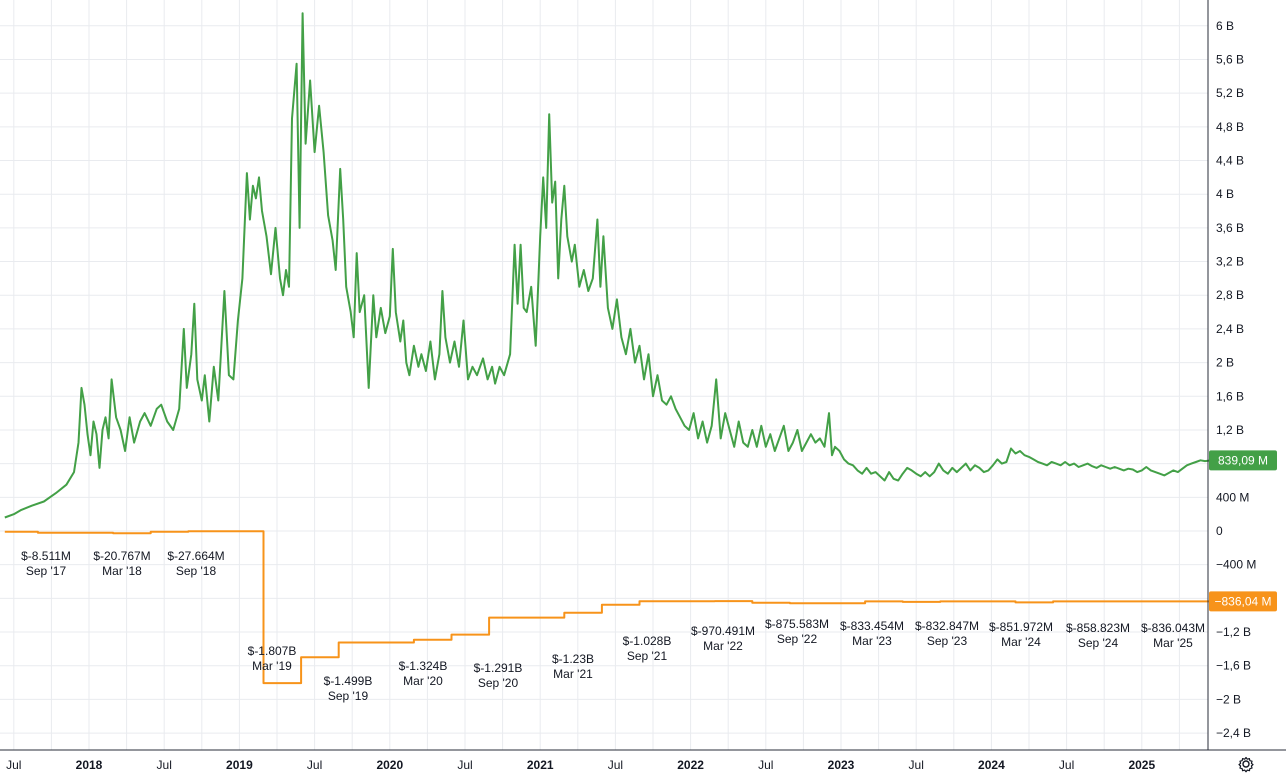 This screenshot has height=779, width=1286. I want to click on y-tick-label: 3,2 B, so click(1230, 262).